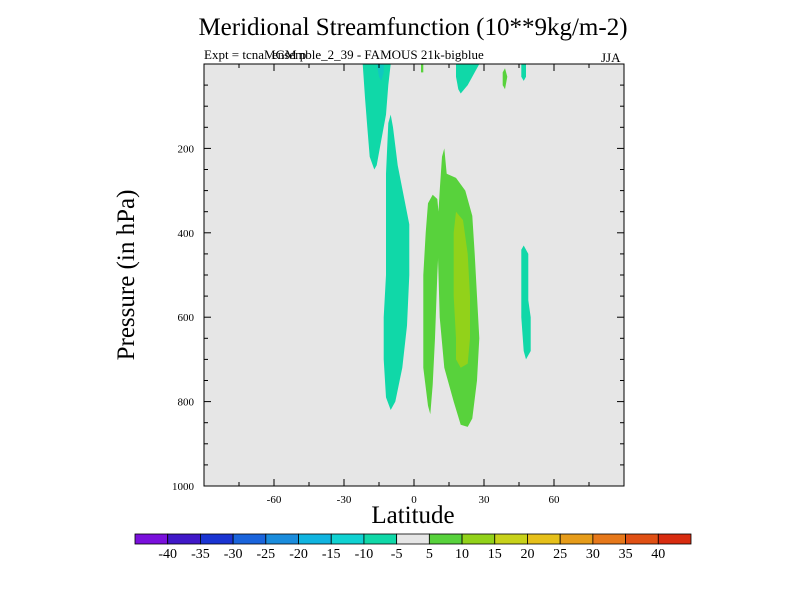 The height and width of the screenshot is (600, 800). Describe the element at coordinates (186, 149) in the screenshot. I see `y-tick-label: 200` at that location.